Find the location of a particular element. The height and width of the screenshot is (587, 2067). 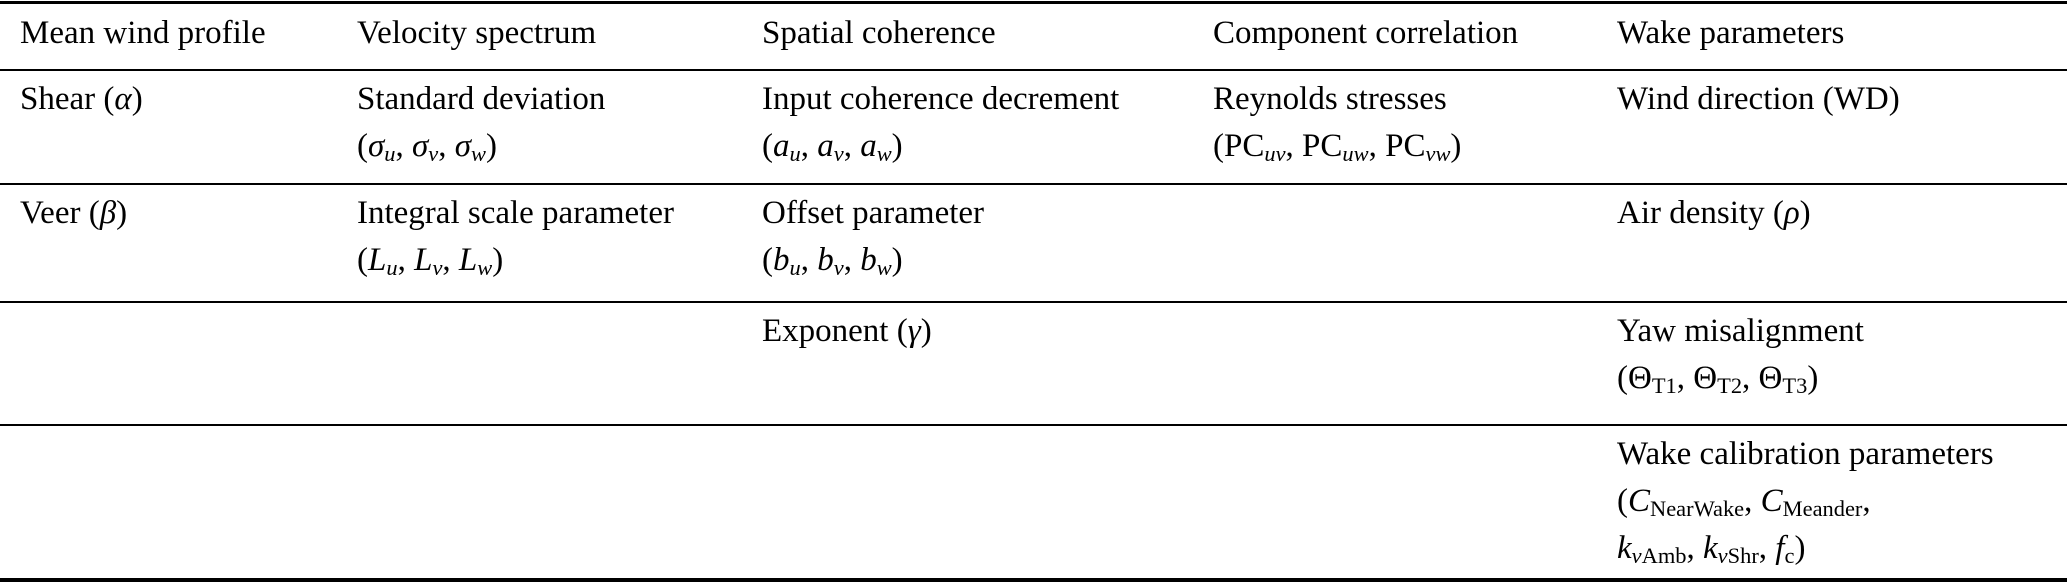

header-label: Wake parameters is located at coordinates (1731, 33).